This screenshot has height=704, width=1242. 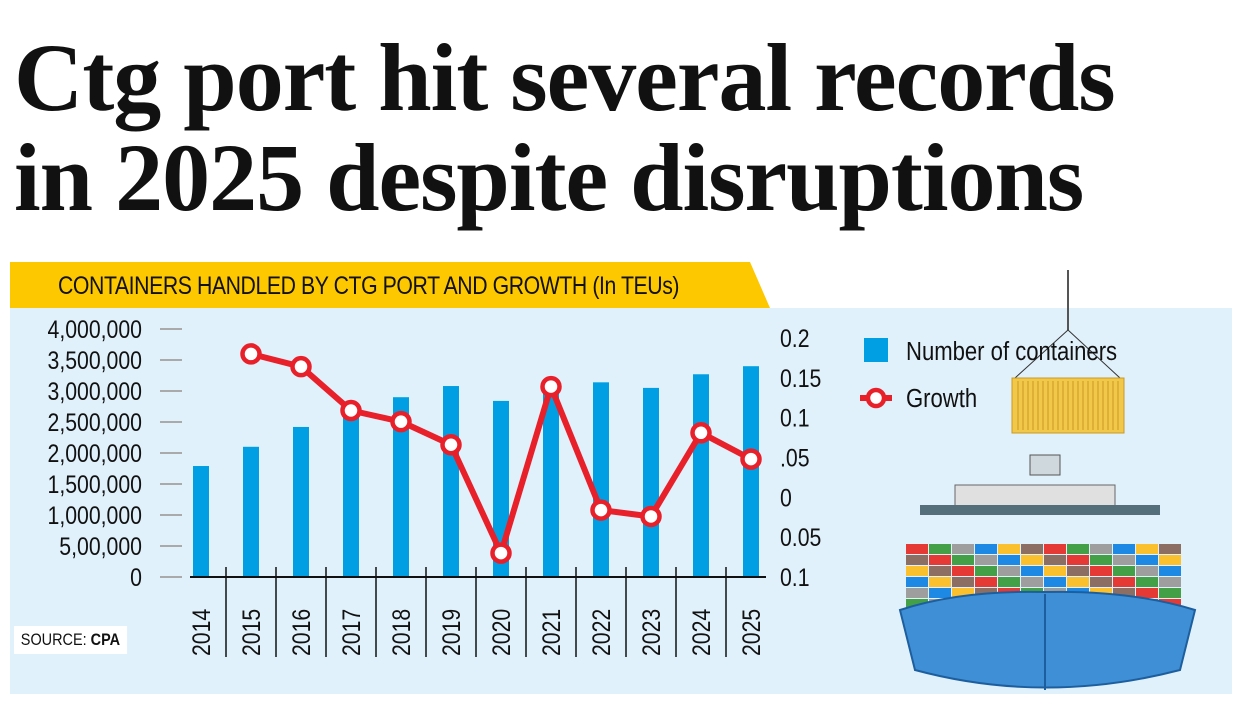 I want to click on growth-point-2020, so click(x=501, y=553).